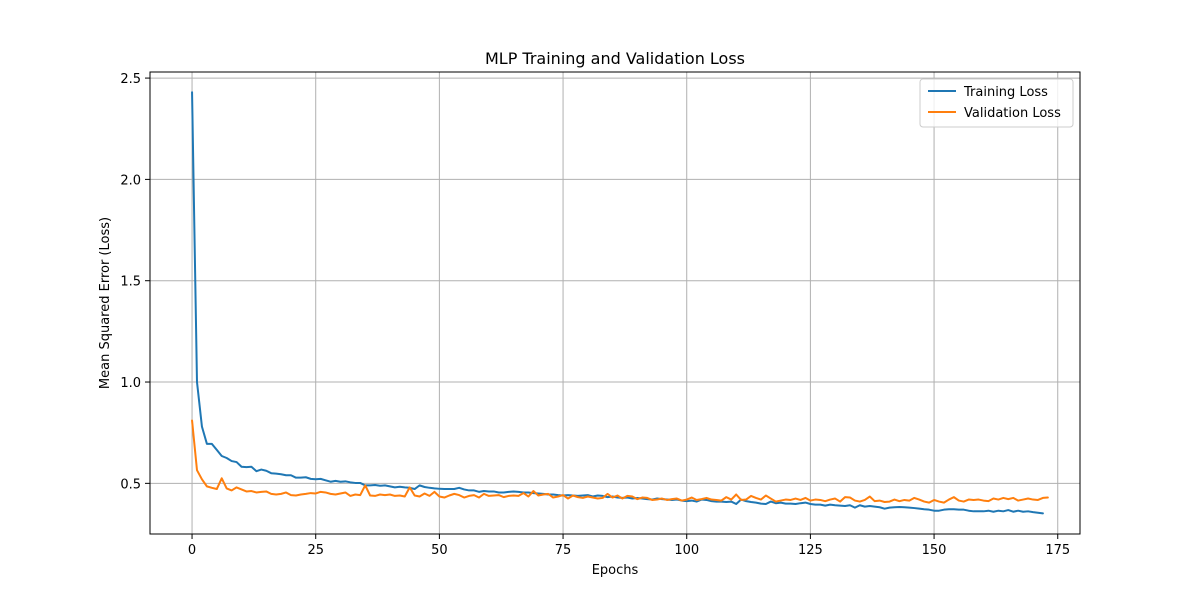  I want to click on x-tick-label: 175, so click(1057, 550).